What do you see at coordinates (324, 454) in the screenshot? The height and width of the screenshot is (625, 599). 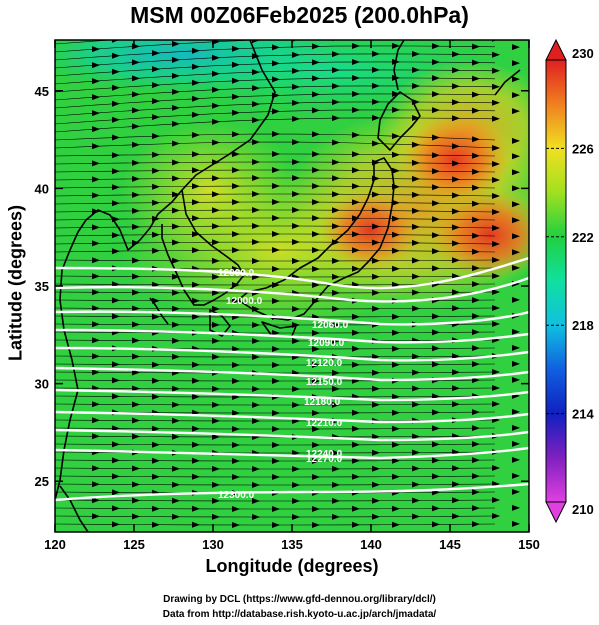 I see `contour-label: 12240.0` at bounding box center [324, 454].